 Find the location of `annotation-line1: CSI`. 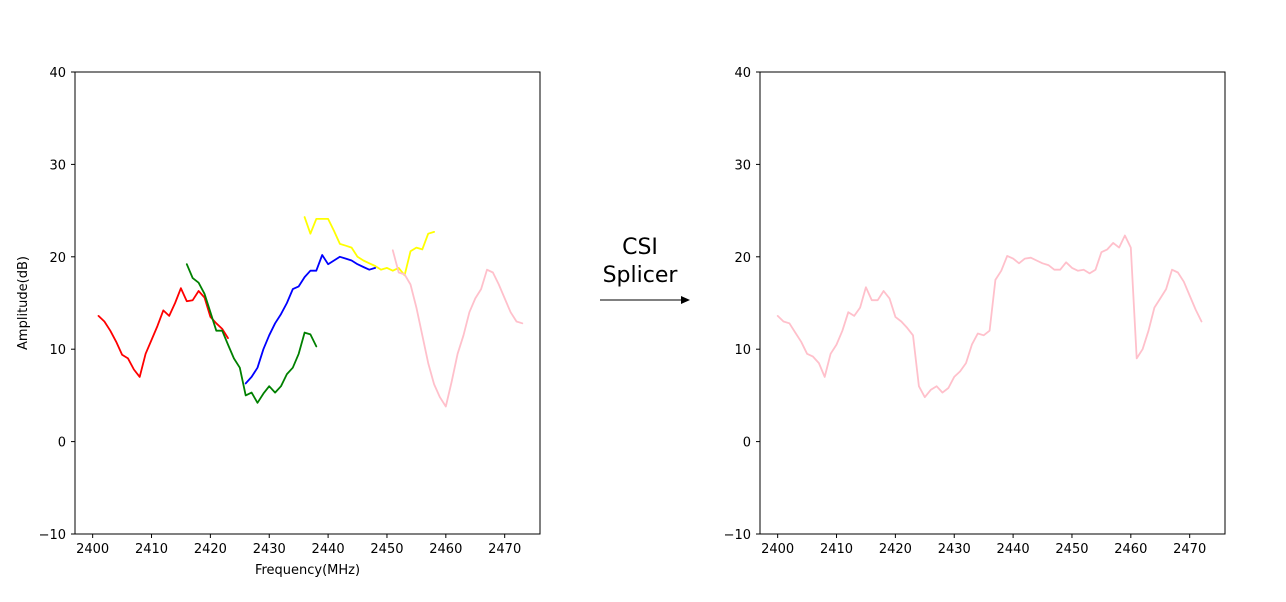

annotation-line1: CSI is located at coordinates (640, 247).